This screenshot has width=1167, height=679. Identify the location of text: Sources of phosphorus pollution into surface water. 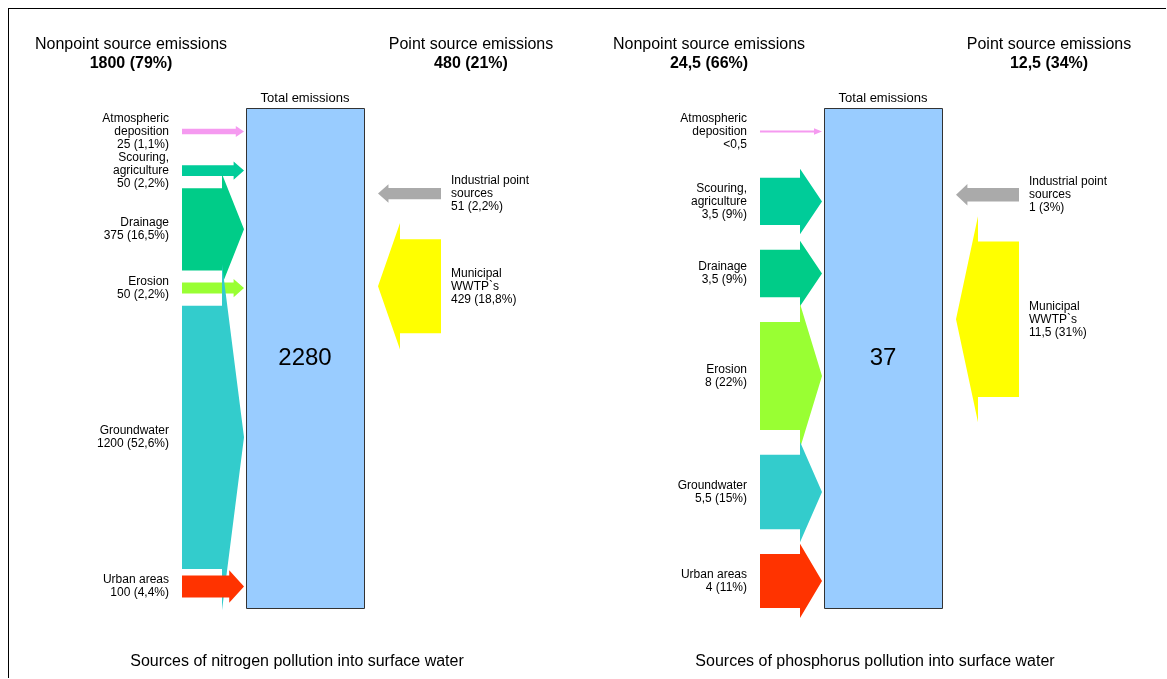
(875, 661).